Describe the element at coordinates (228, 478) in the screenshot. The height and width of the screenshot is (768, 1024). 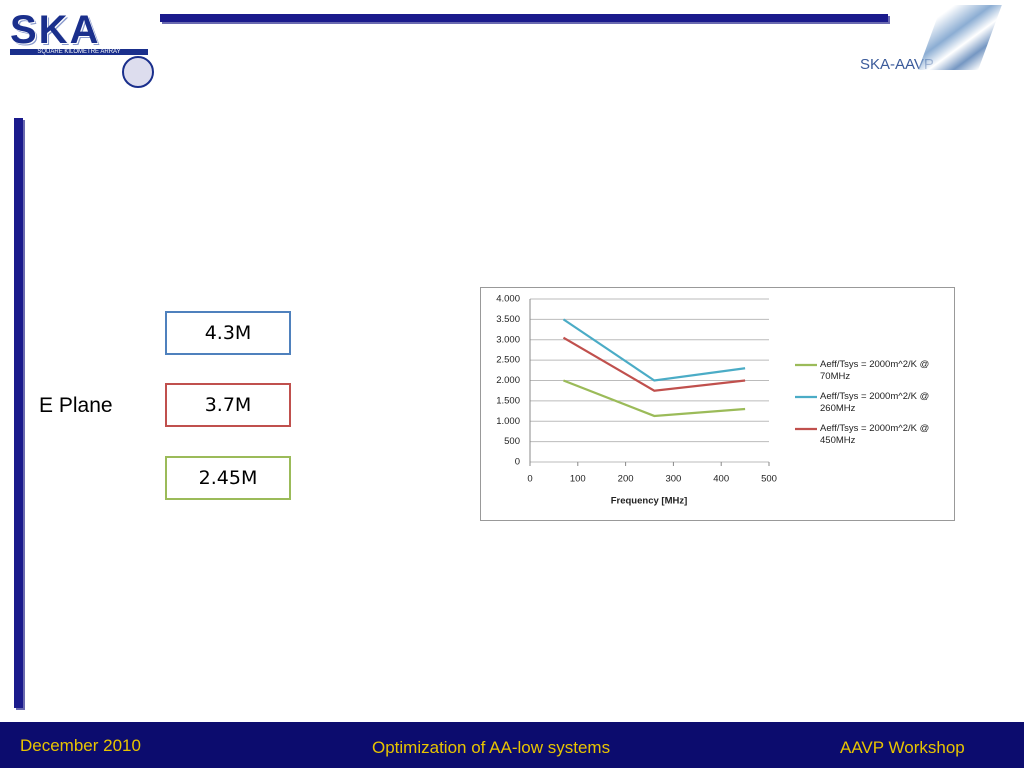
I see `box: 2.45M` at that location.